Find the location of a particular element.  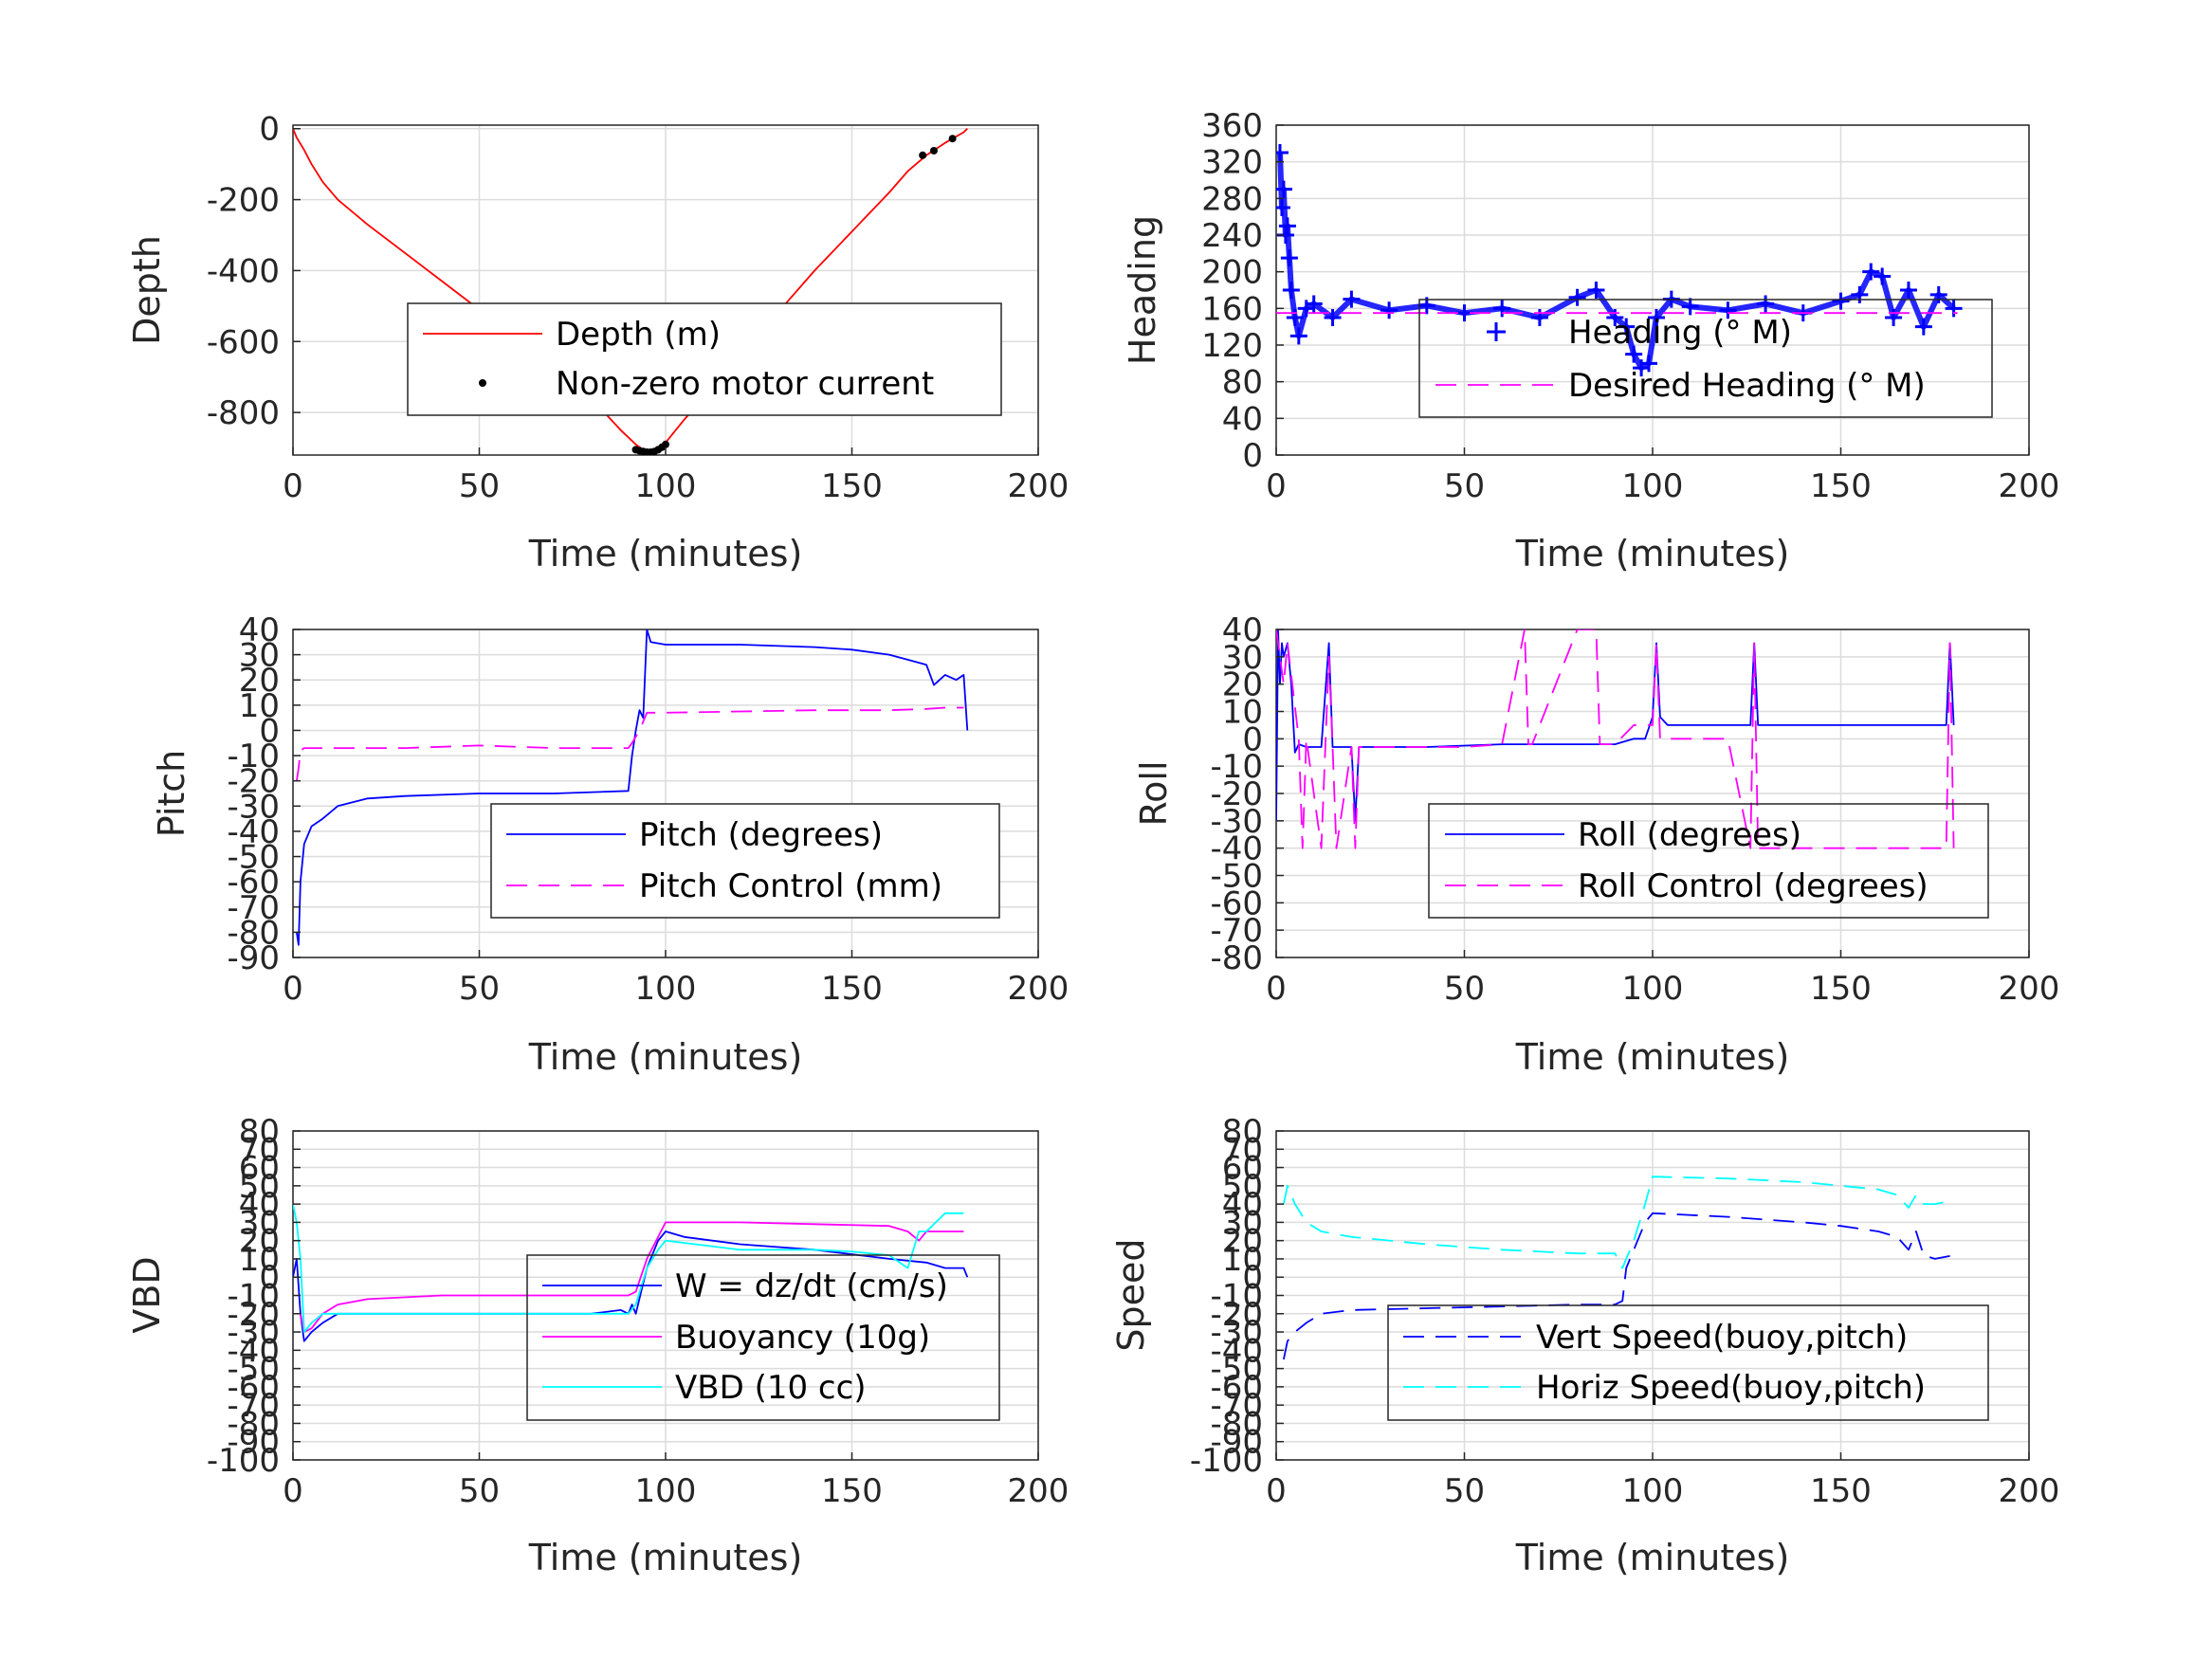

y-tick-label: 320 is located at coordinates (1232, 163).